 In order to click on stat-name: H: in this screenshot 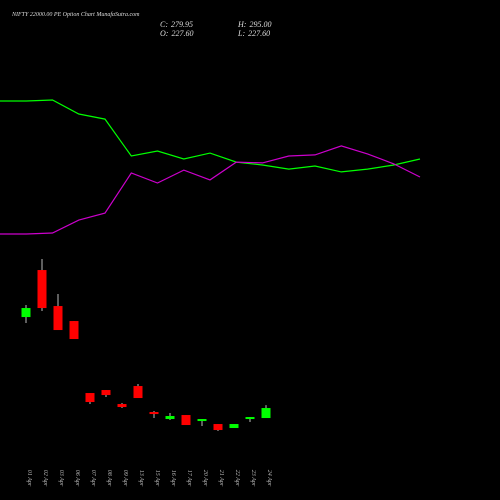, I will do `click(242, 24)`.